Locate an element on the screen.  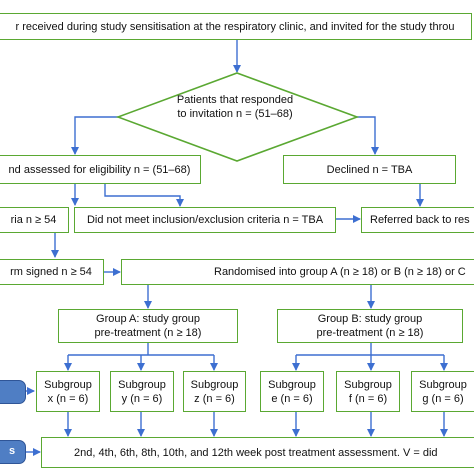
subgroup-y-box: Subgroup y (n = 6) is located at coordinates (142, 391).